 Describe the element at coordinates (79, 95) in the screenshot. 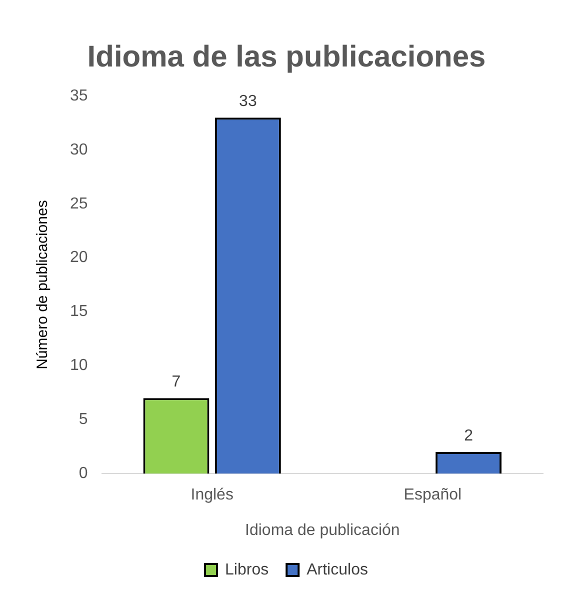

I see `y-tick-label: 35` at that location.